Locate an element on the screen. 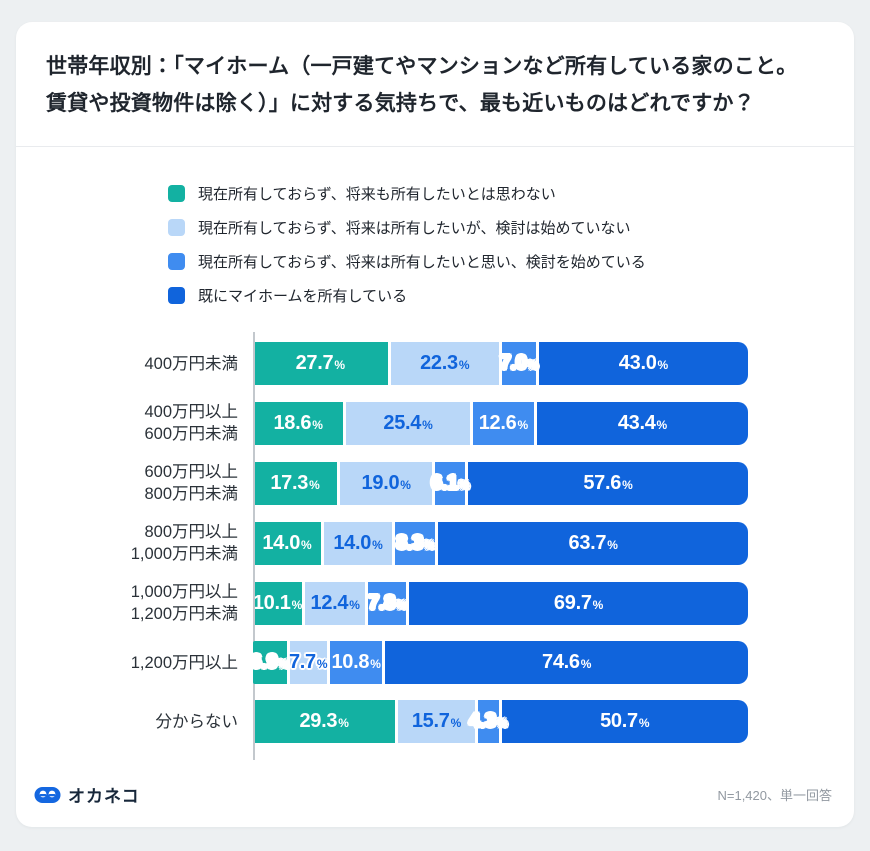 Image resolution: width=870 pixels, height=851 pixels. segment-value-label: 10.8% is located at coordinates (356, 662).